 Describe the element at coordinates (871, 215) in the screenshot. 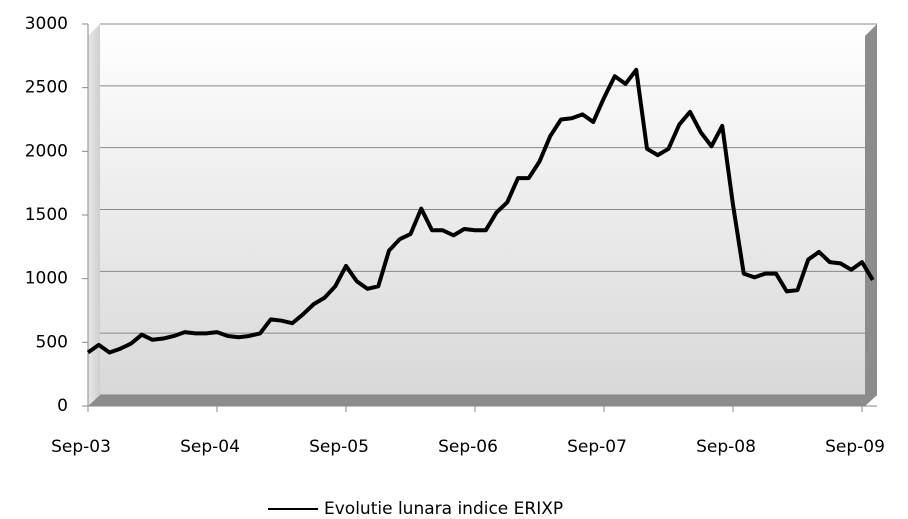

I see `right-wall` at that location.